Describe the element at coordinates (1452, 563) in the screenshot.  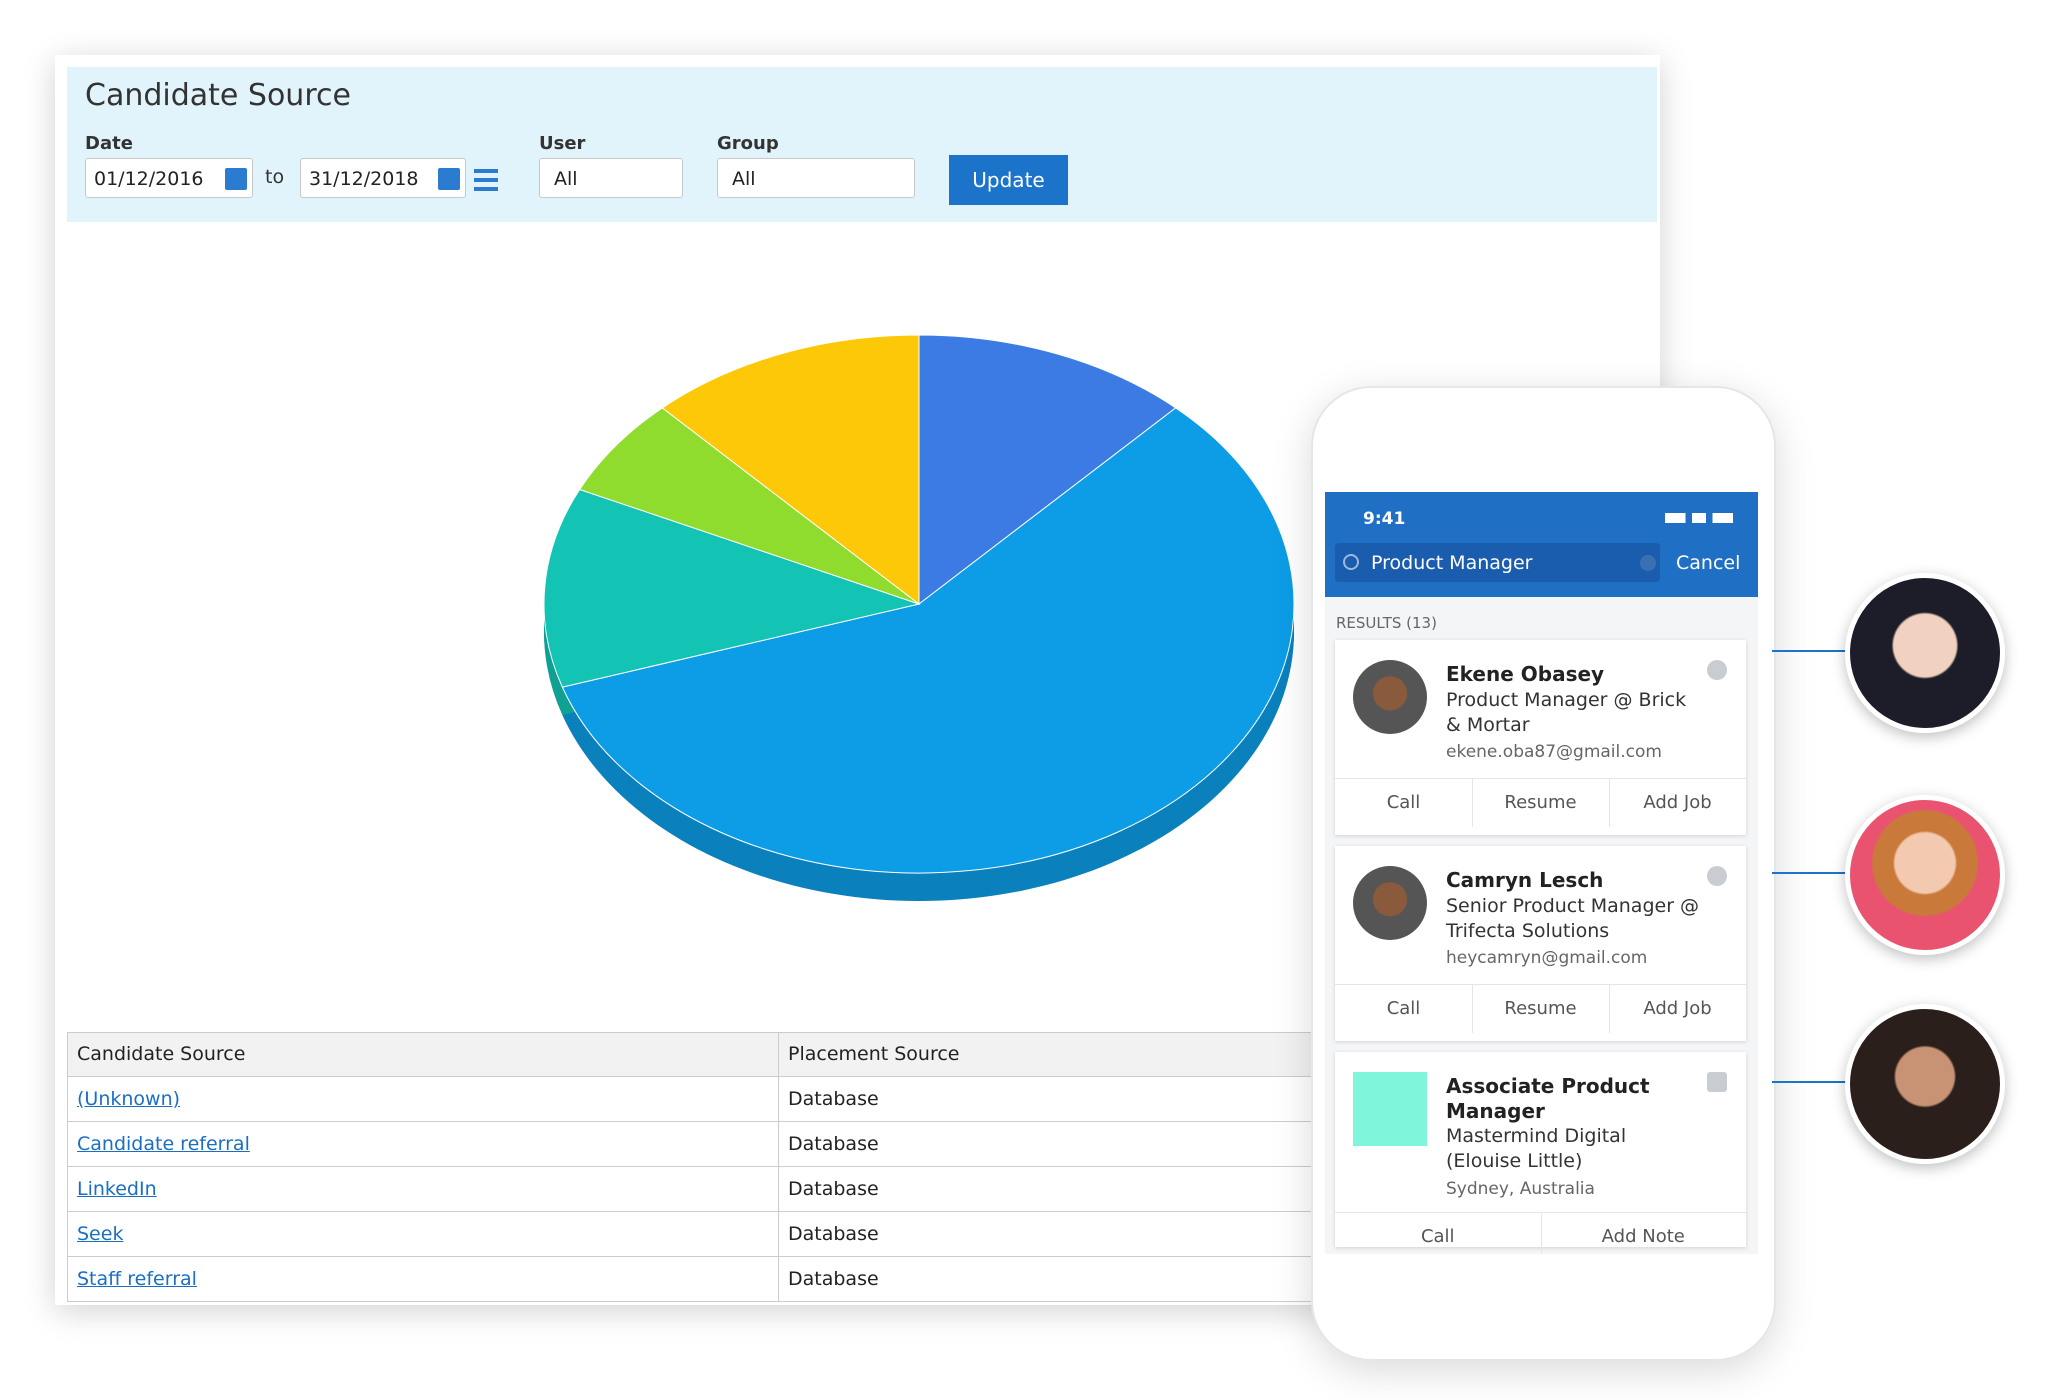
I see `search-text: Product Manager` at that location.